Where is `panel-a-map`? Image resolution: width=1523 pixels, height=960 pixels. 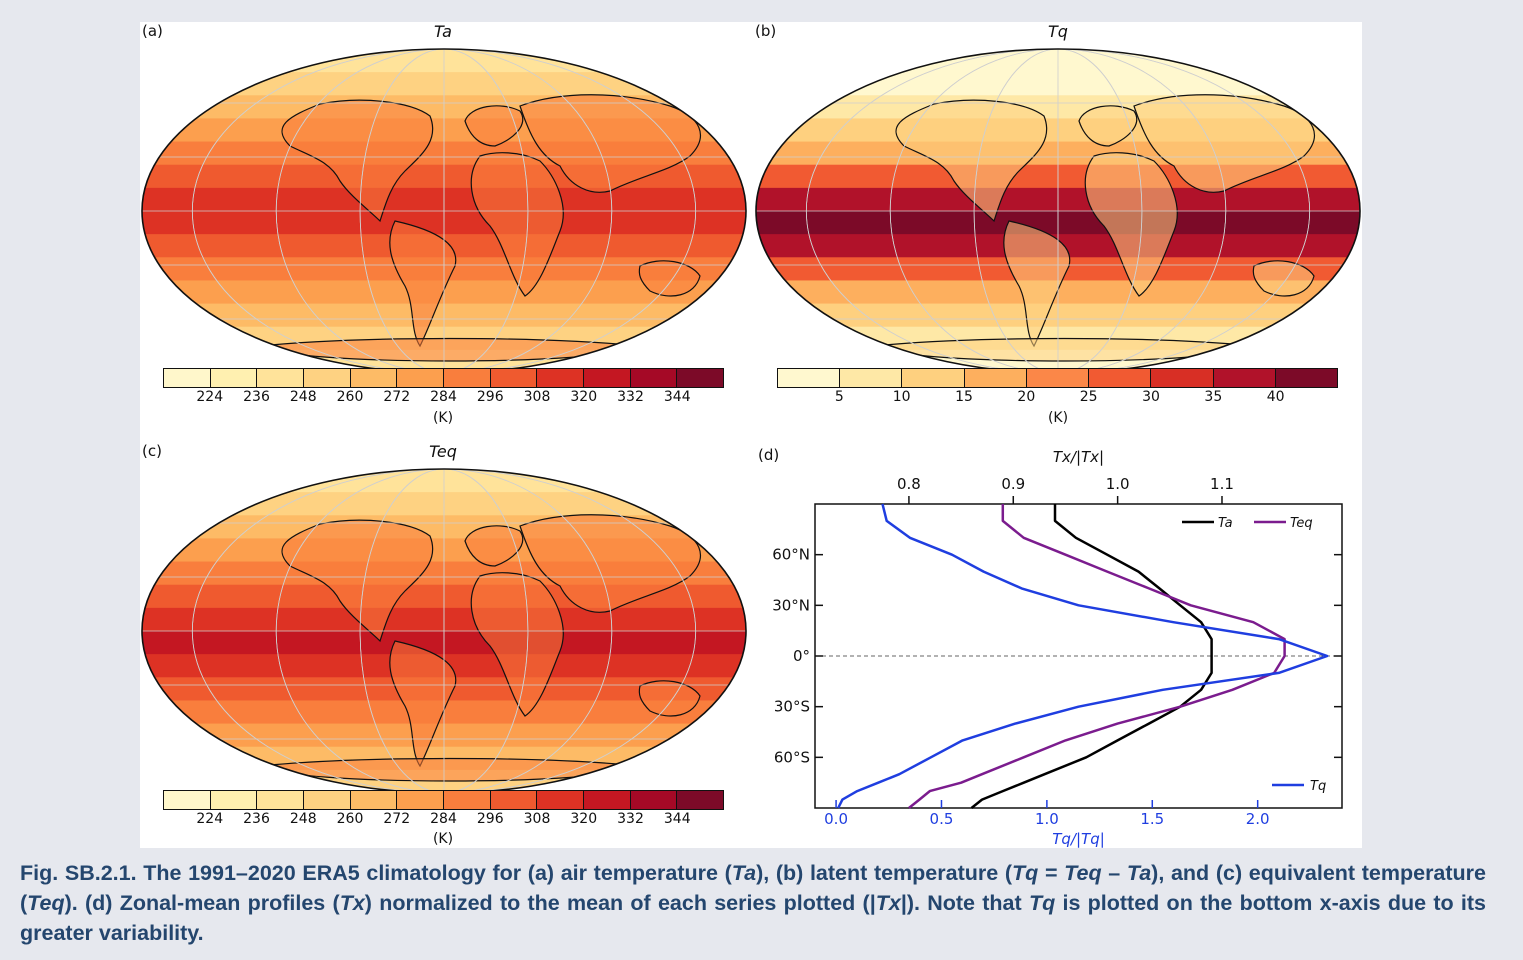
panel-a-map is located at coordinates (444, 211).